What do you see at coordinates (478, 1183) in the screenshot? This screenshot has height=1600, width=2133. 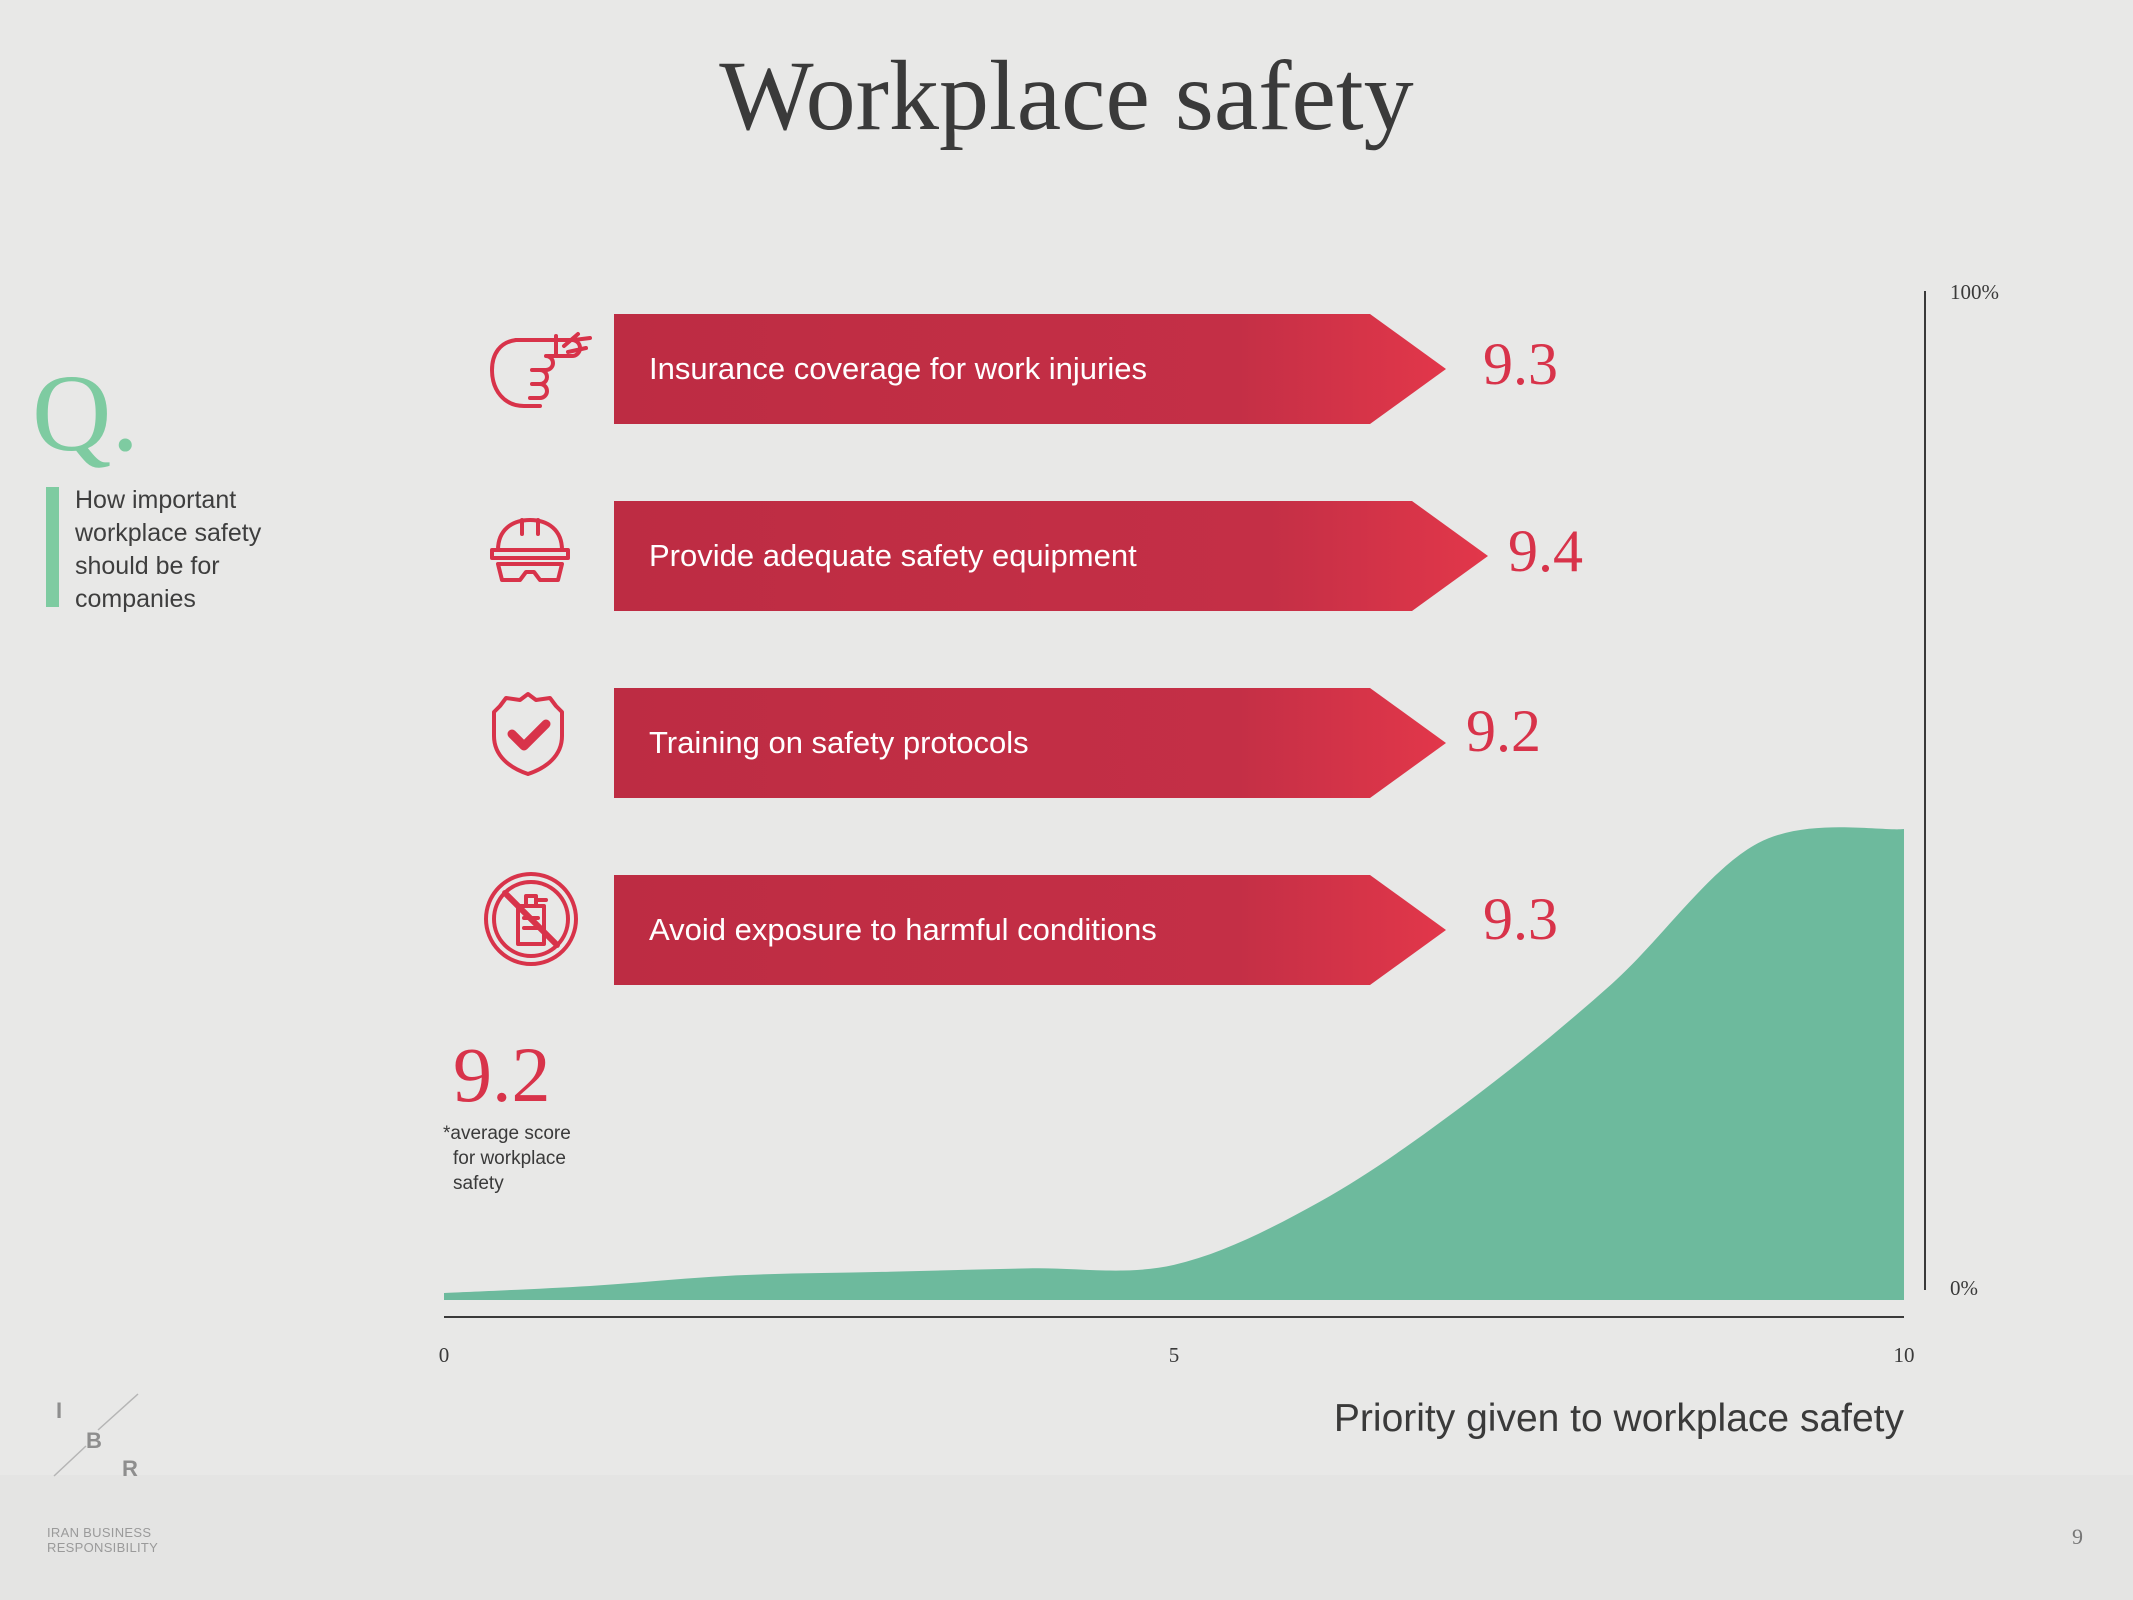 I see `average-note-line: safety` at bounding box center [478, 1183].